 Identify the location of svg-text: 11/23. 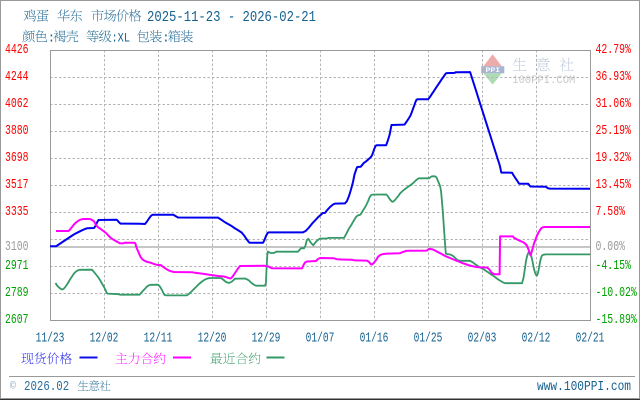
(50, 338).